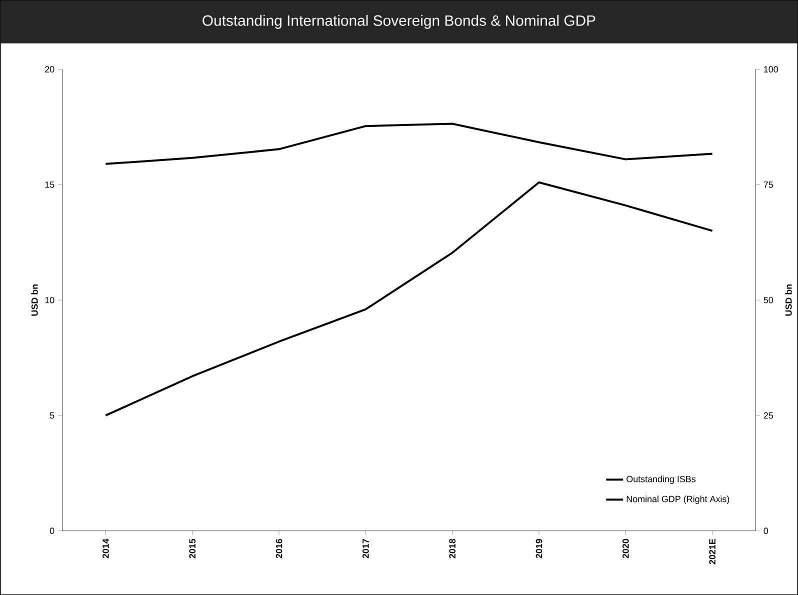 The image size is (798, 595). I want to click on x-tick-label: 2020, so click(625, 548).